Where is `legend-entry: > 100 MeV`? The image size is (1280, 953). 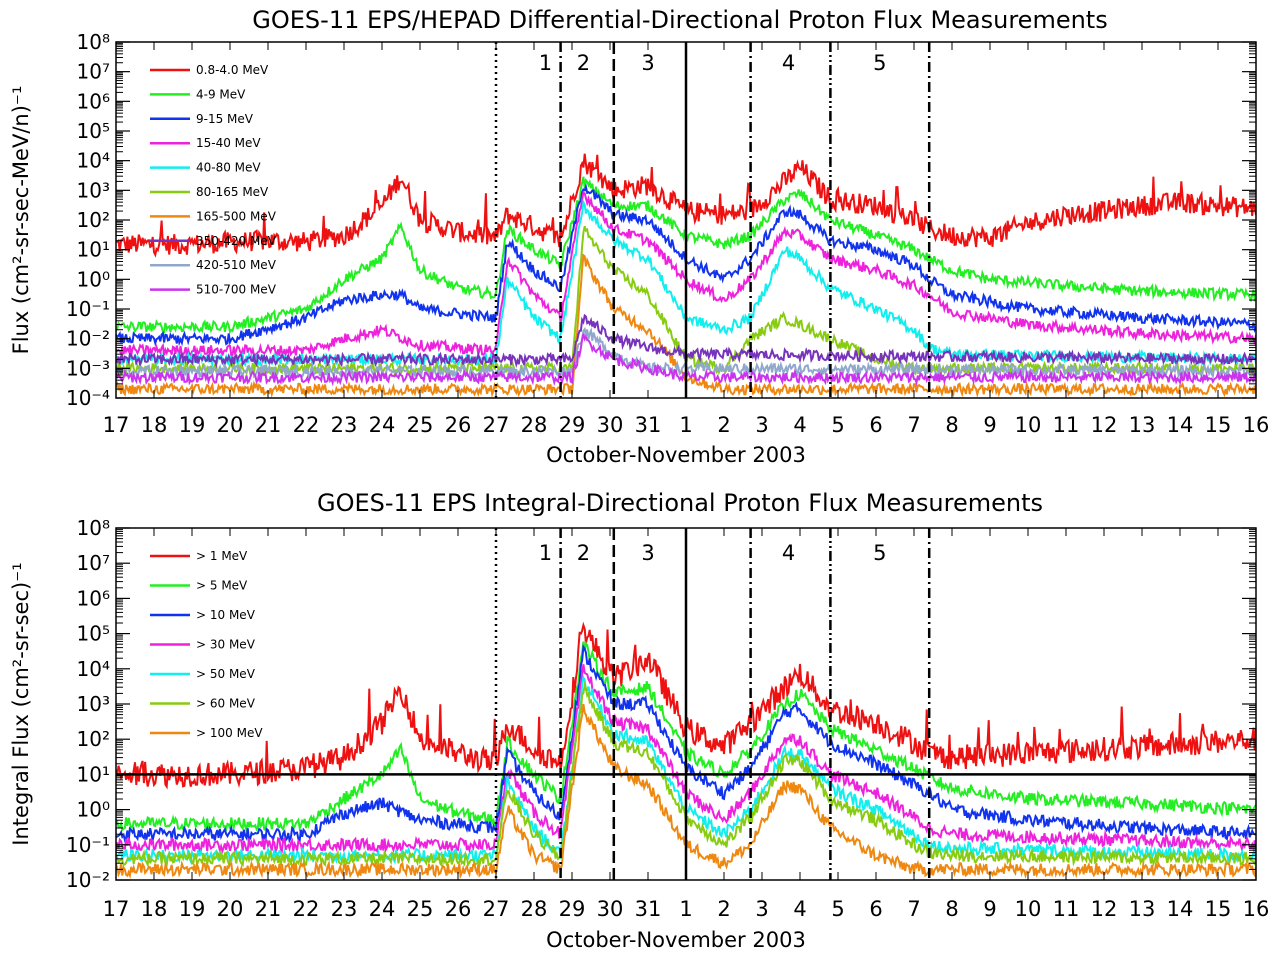
legend-entry: > 100 MeV is located at coordinates (229, 733).